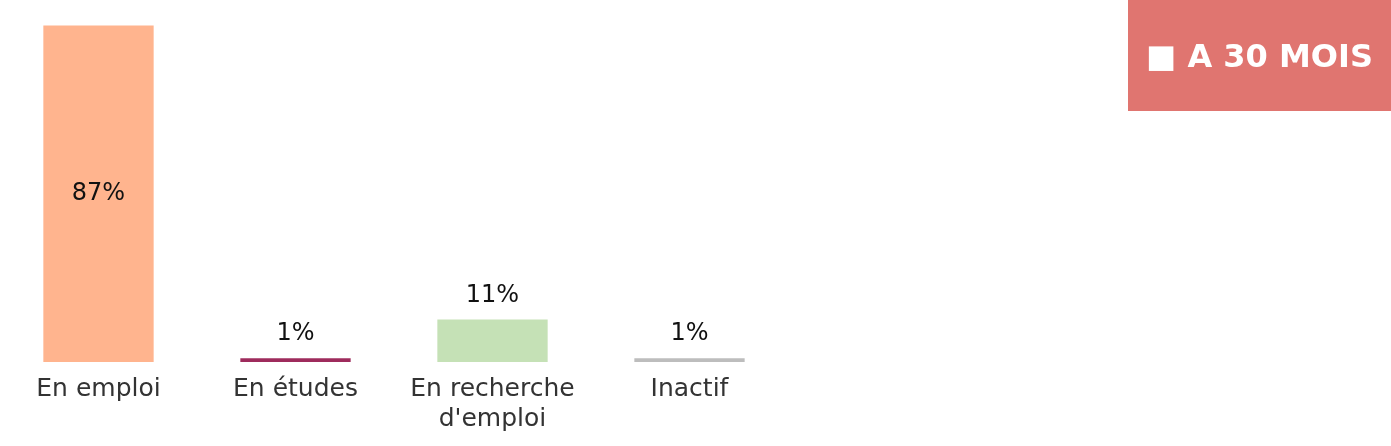 Image resolution: width=1391 pixels, height=446 pixels. Describe the element at coordinates (492, 402) in the screenshot. I see `x-tick-label: En recherche d'emploi` at that location.